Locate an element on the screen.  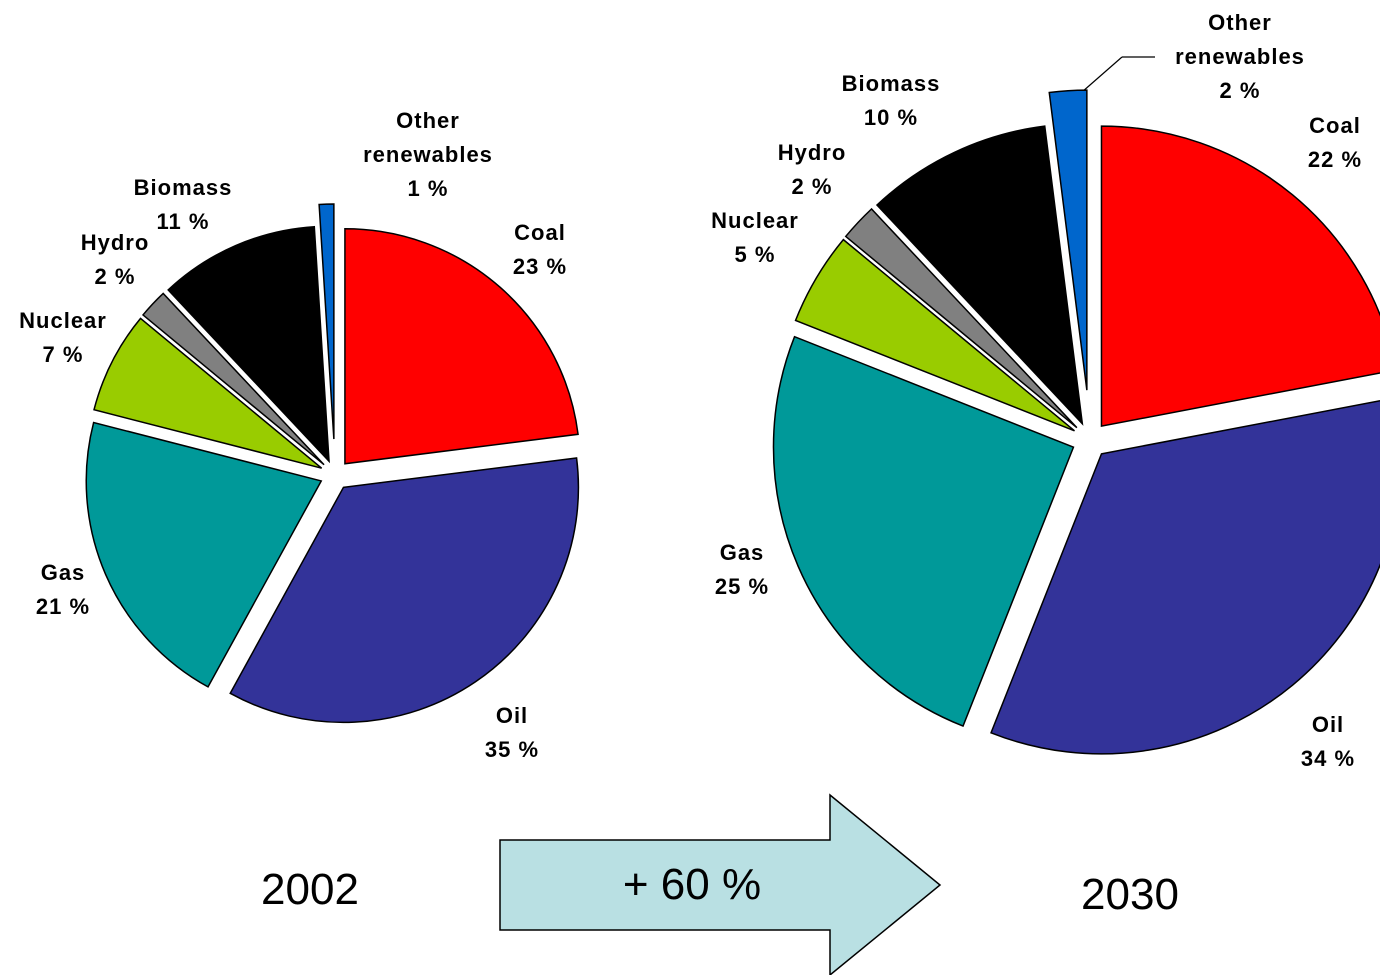
slice-label: Biomass 10 % is located at coordinates (891, 101).